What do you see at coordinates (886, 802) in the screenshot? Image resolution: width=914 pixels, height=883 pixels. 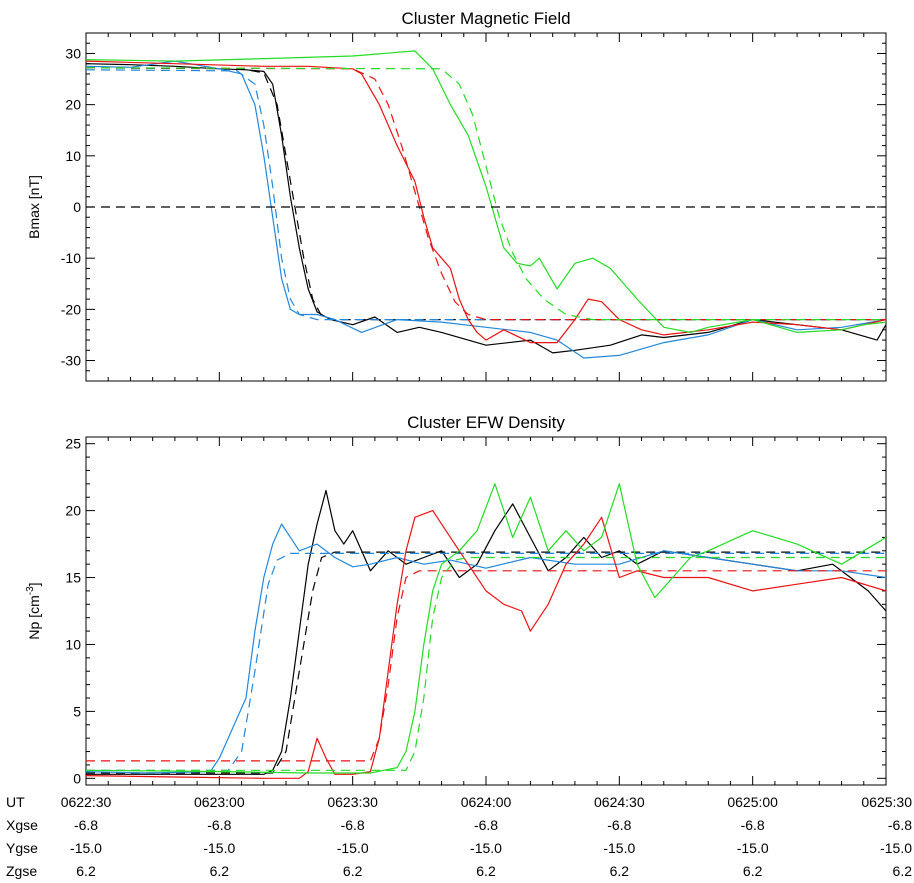 I see `x-tick-label: 0625:30` at bounding box center [886, 802].